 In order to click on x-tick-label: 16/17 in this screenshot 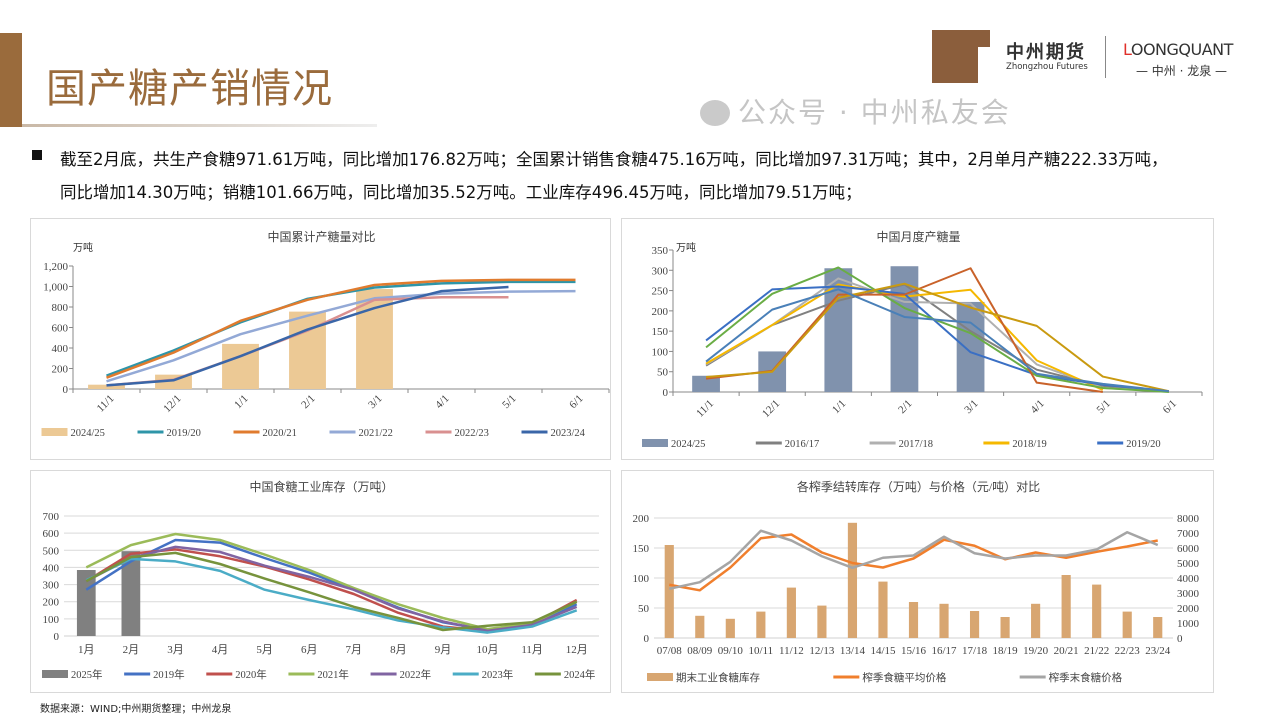, I will do `click(944, 651)`.